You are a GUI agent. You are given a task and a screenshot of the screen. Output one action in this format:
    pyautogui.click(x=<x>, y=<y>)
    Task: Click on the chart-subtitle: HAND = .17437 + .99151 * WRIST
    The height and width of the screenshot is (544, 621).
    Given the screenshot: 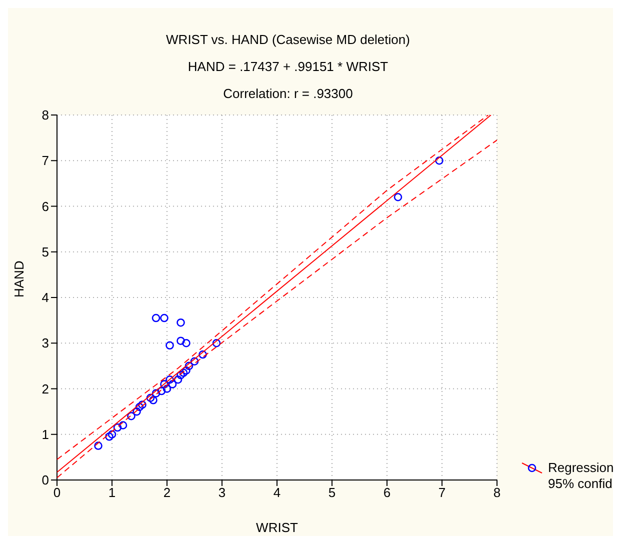 What is the action you would take?
    pyautogui.click(x=288, y=67)
    